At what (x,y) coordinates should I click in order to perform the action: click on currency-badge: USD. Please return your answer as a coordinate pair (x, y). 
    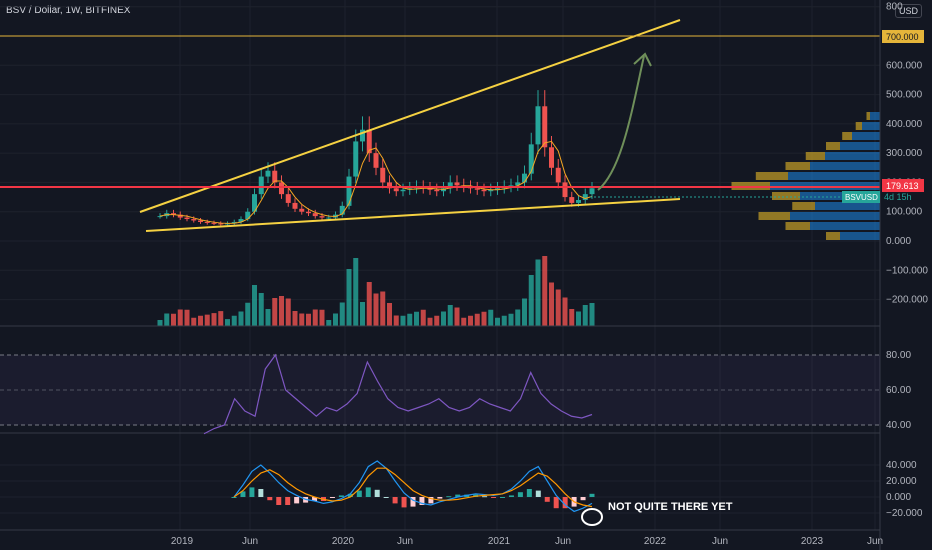
    Looking at the image, I should click on (908, 11).